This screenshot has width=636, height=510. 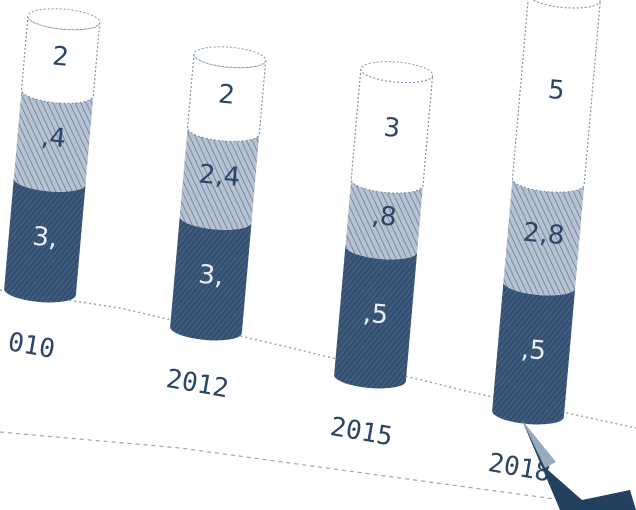 What do you see at coordinates (197, 384) in the screenshot?
I see `x-tick-label-2012: 2012` at bounding box center [197, 384].